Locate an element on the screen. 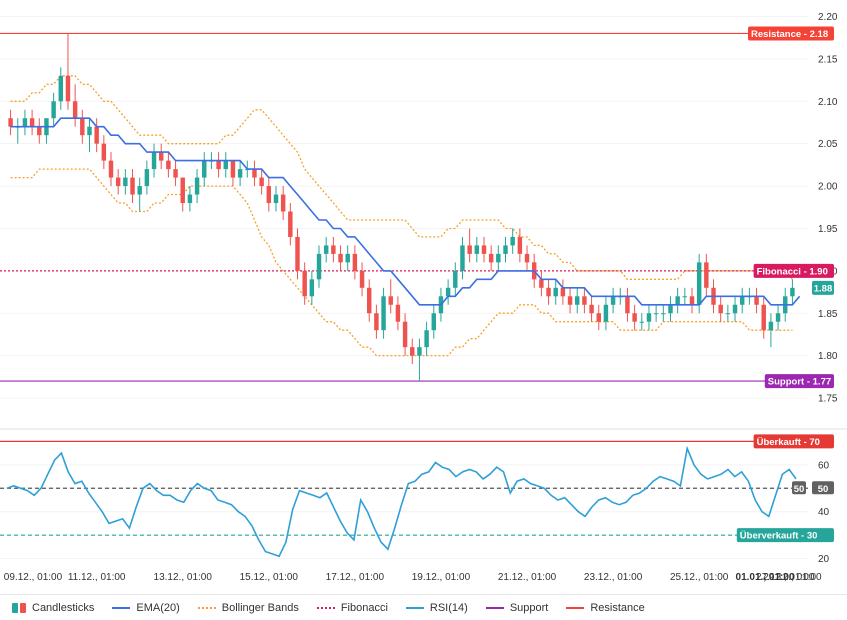  legend-item-fib: Fibonacci is located at coordinates (352, 608).